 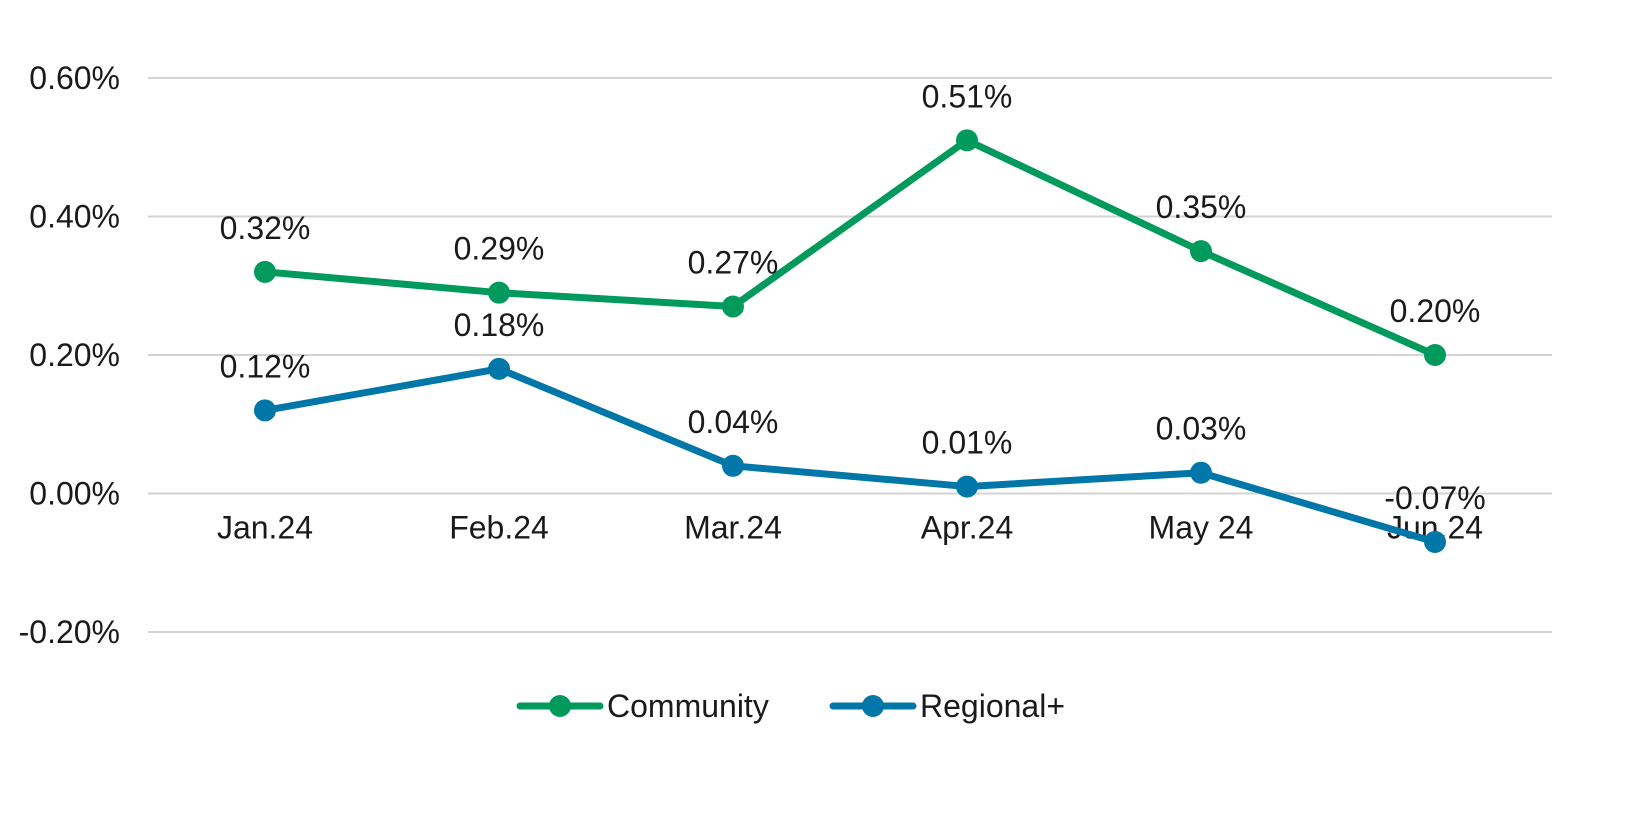 I want to click on x-tick-label: Feb.24, so click(x=499, y=528).